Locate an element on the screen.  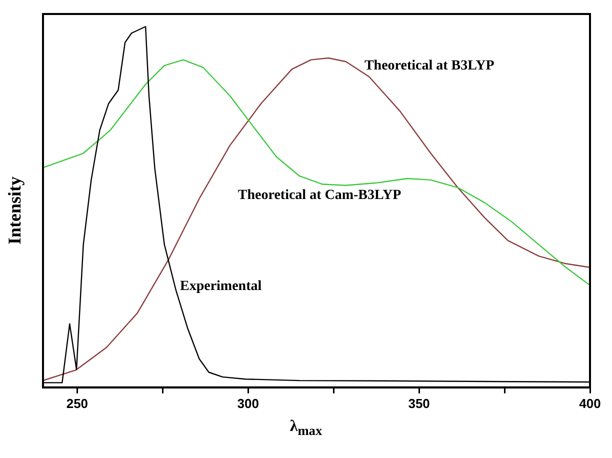
x-tick-label: 250 is located at coordinates (77, 403).